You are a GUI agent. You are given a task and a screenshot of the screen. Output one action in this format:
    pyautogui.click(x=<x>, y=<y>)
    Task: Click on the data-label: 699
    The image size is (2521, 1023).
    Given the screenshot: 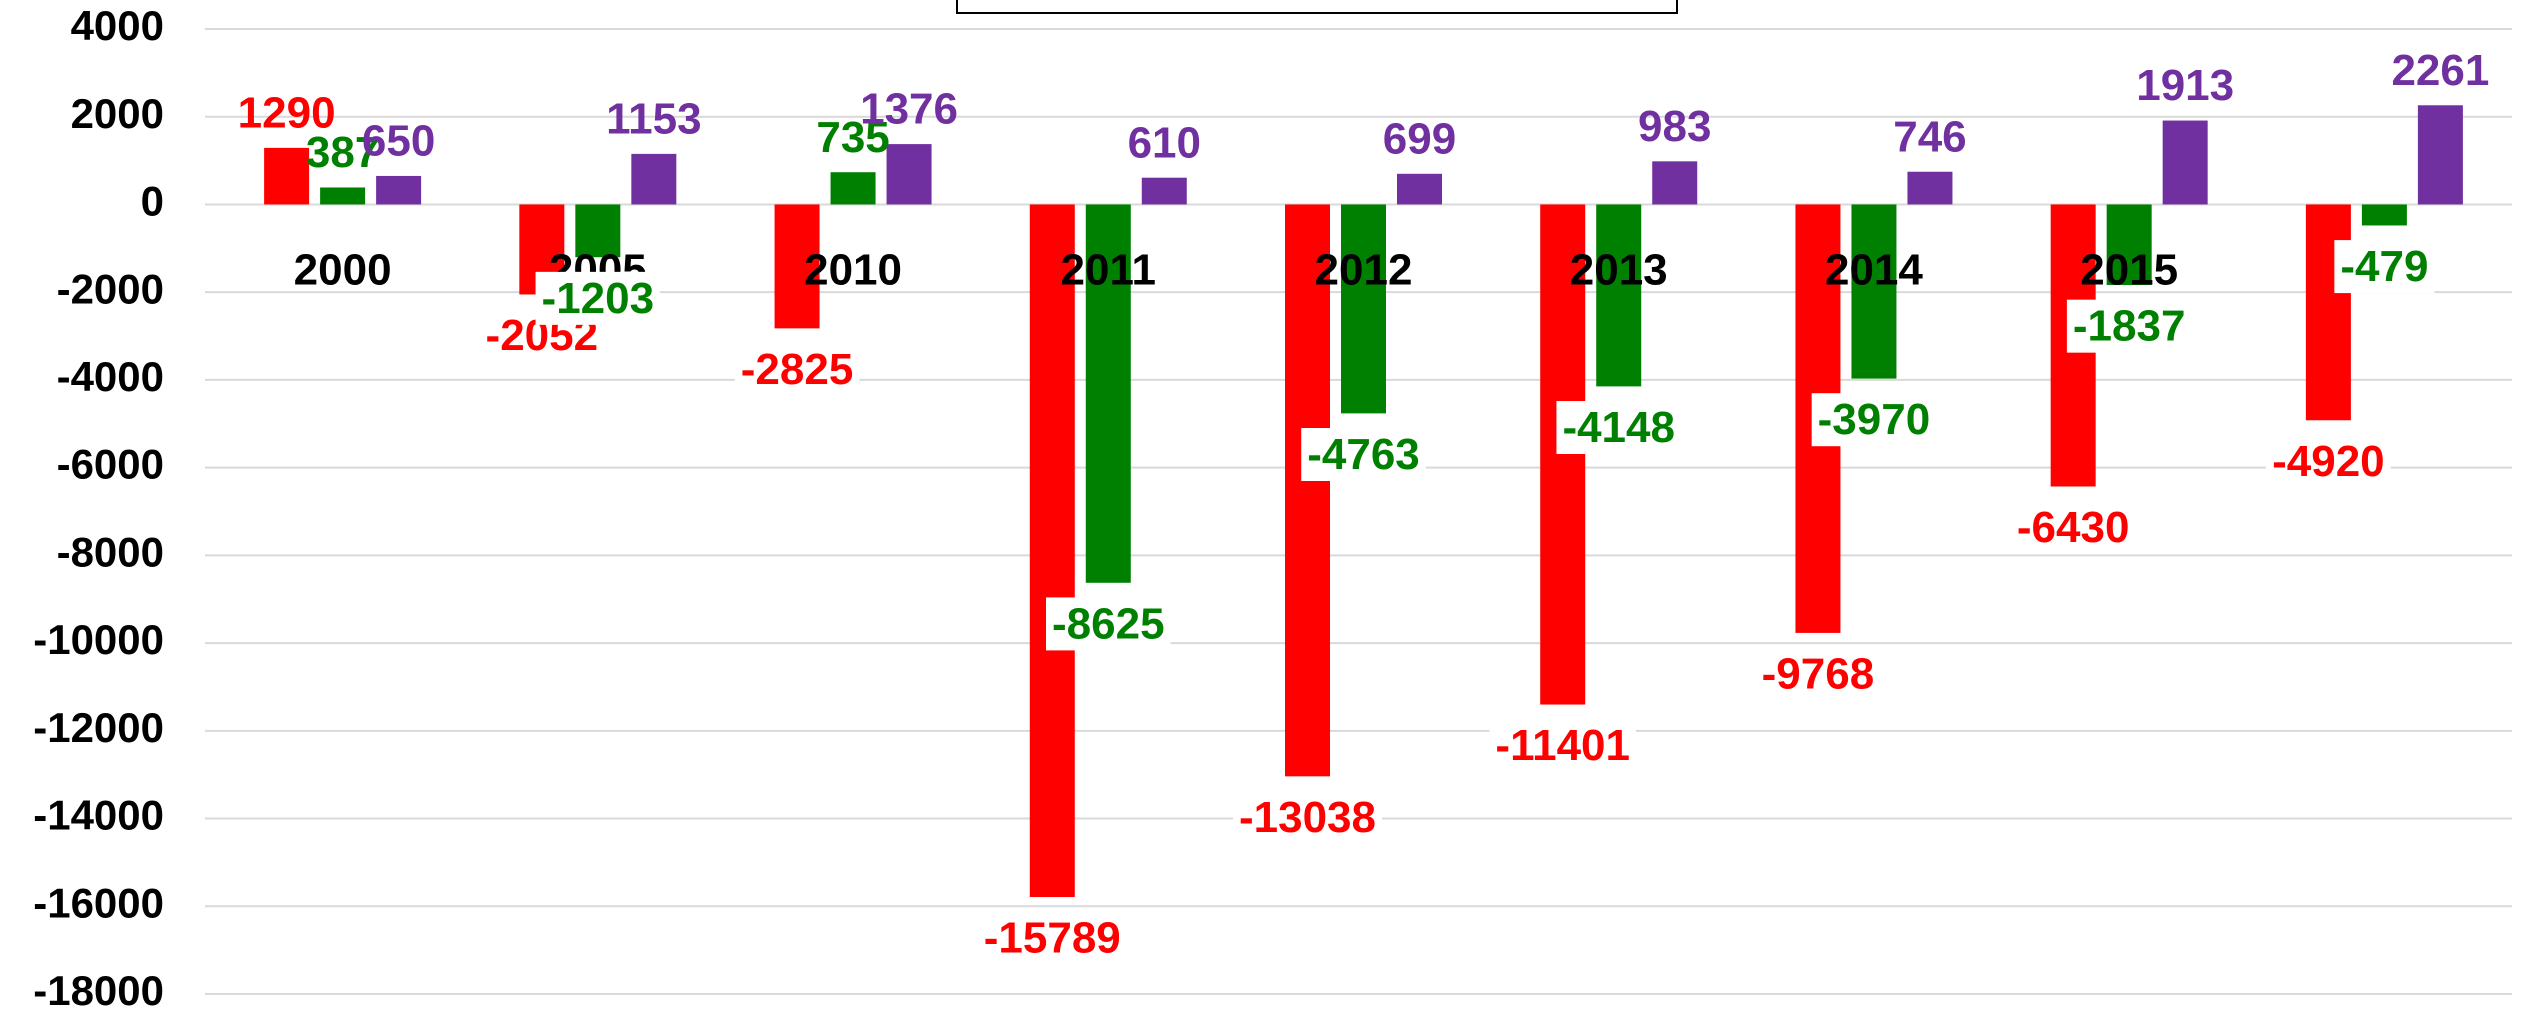 What is the action you would take?
    pyautogui.click(x=1419, y=138)
    